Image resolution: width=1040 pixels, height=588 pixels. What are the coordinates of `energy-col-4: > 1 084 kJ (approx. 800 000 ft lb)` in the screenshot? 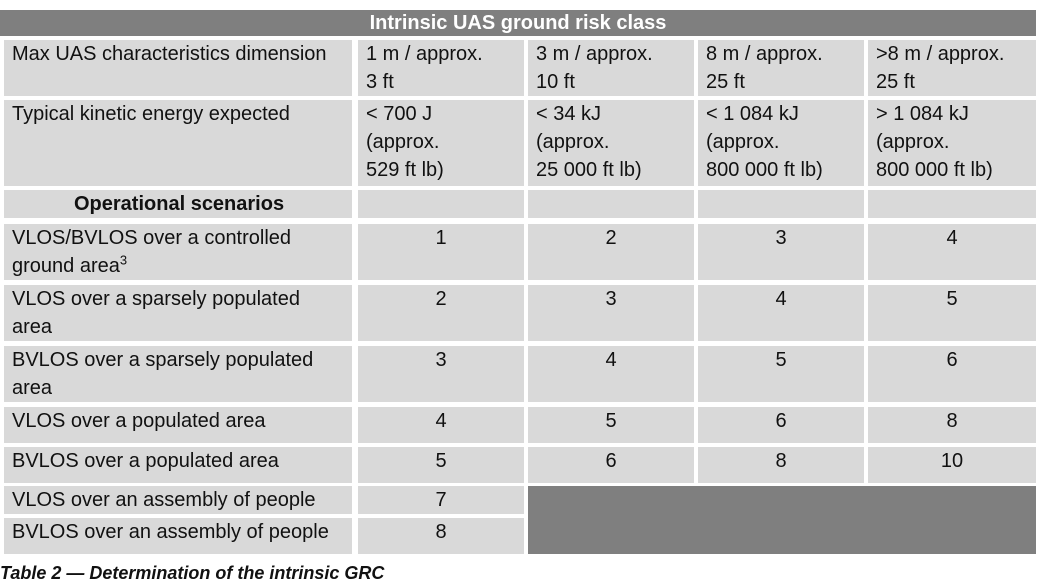 It's located at (952, 143).